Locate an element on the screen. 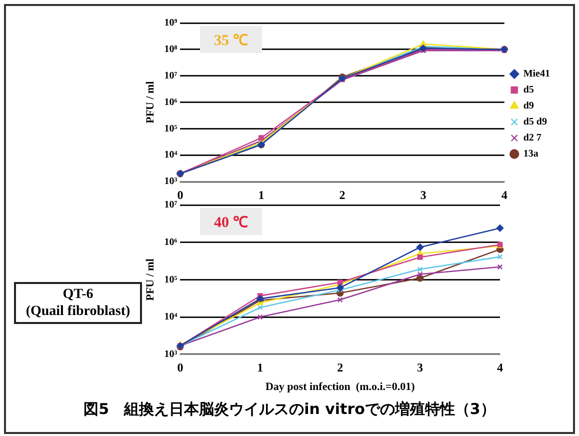 The width and height of the screenshot is (579, 436). y-tick-label: 10⁸ is located at coordinates (171, 50).